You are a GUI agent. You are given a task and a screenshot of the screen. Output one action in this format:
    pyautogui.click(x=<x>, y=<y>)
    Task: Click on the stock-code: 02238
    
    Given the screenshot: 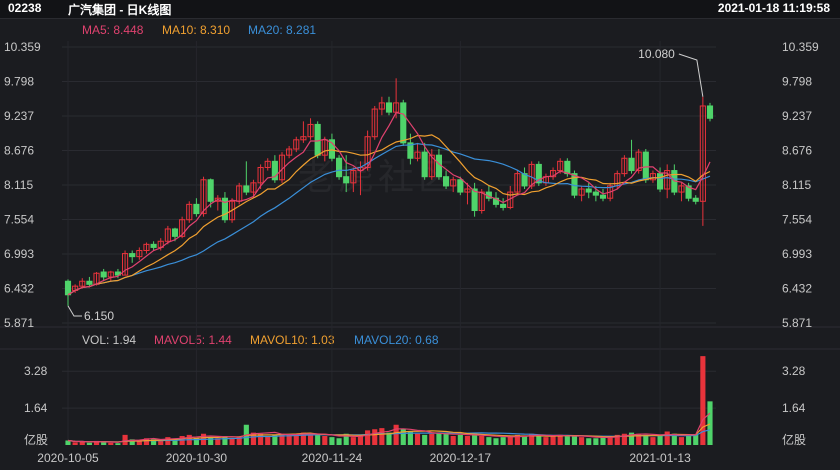 What is the action you would take?
    pyautogui.click(x=25, y=8)
    